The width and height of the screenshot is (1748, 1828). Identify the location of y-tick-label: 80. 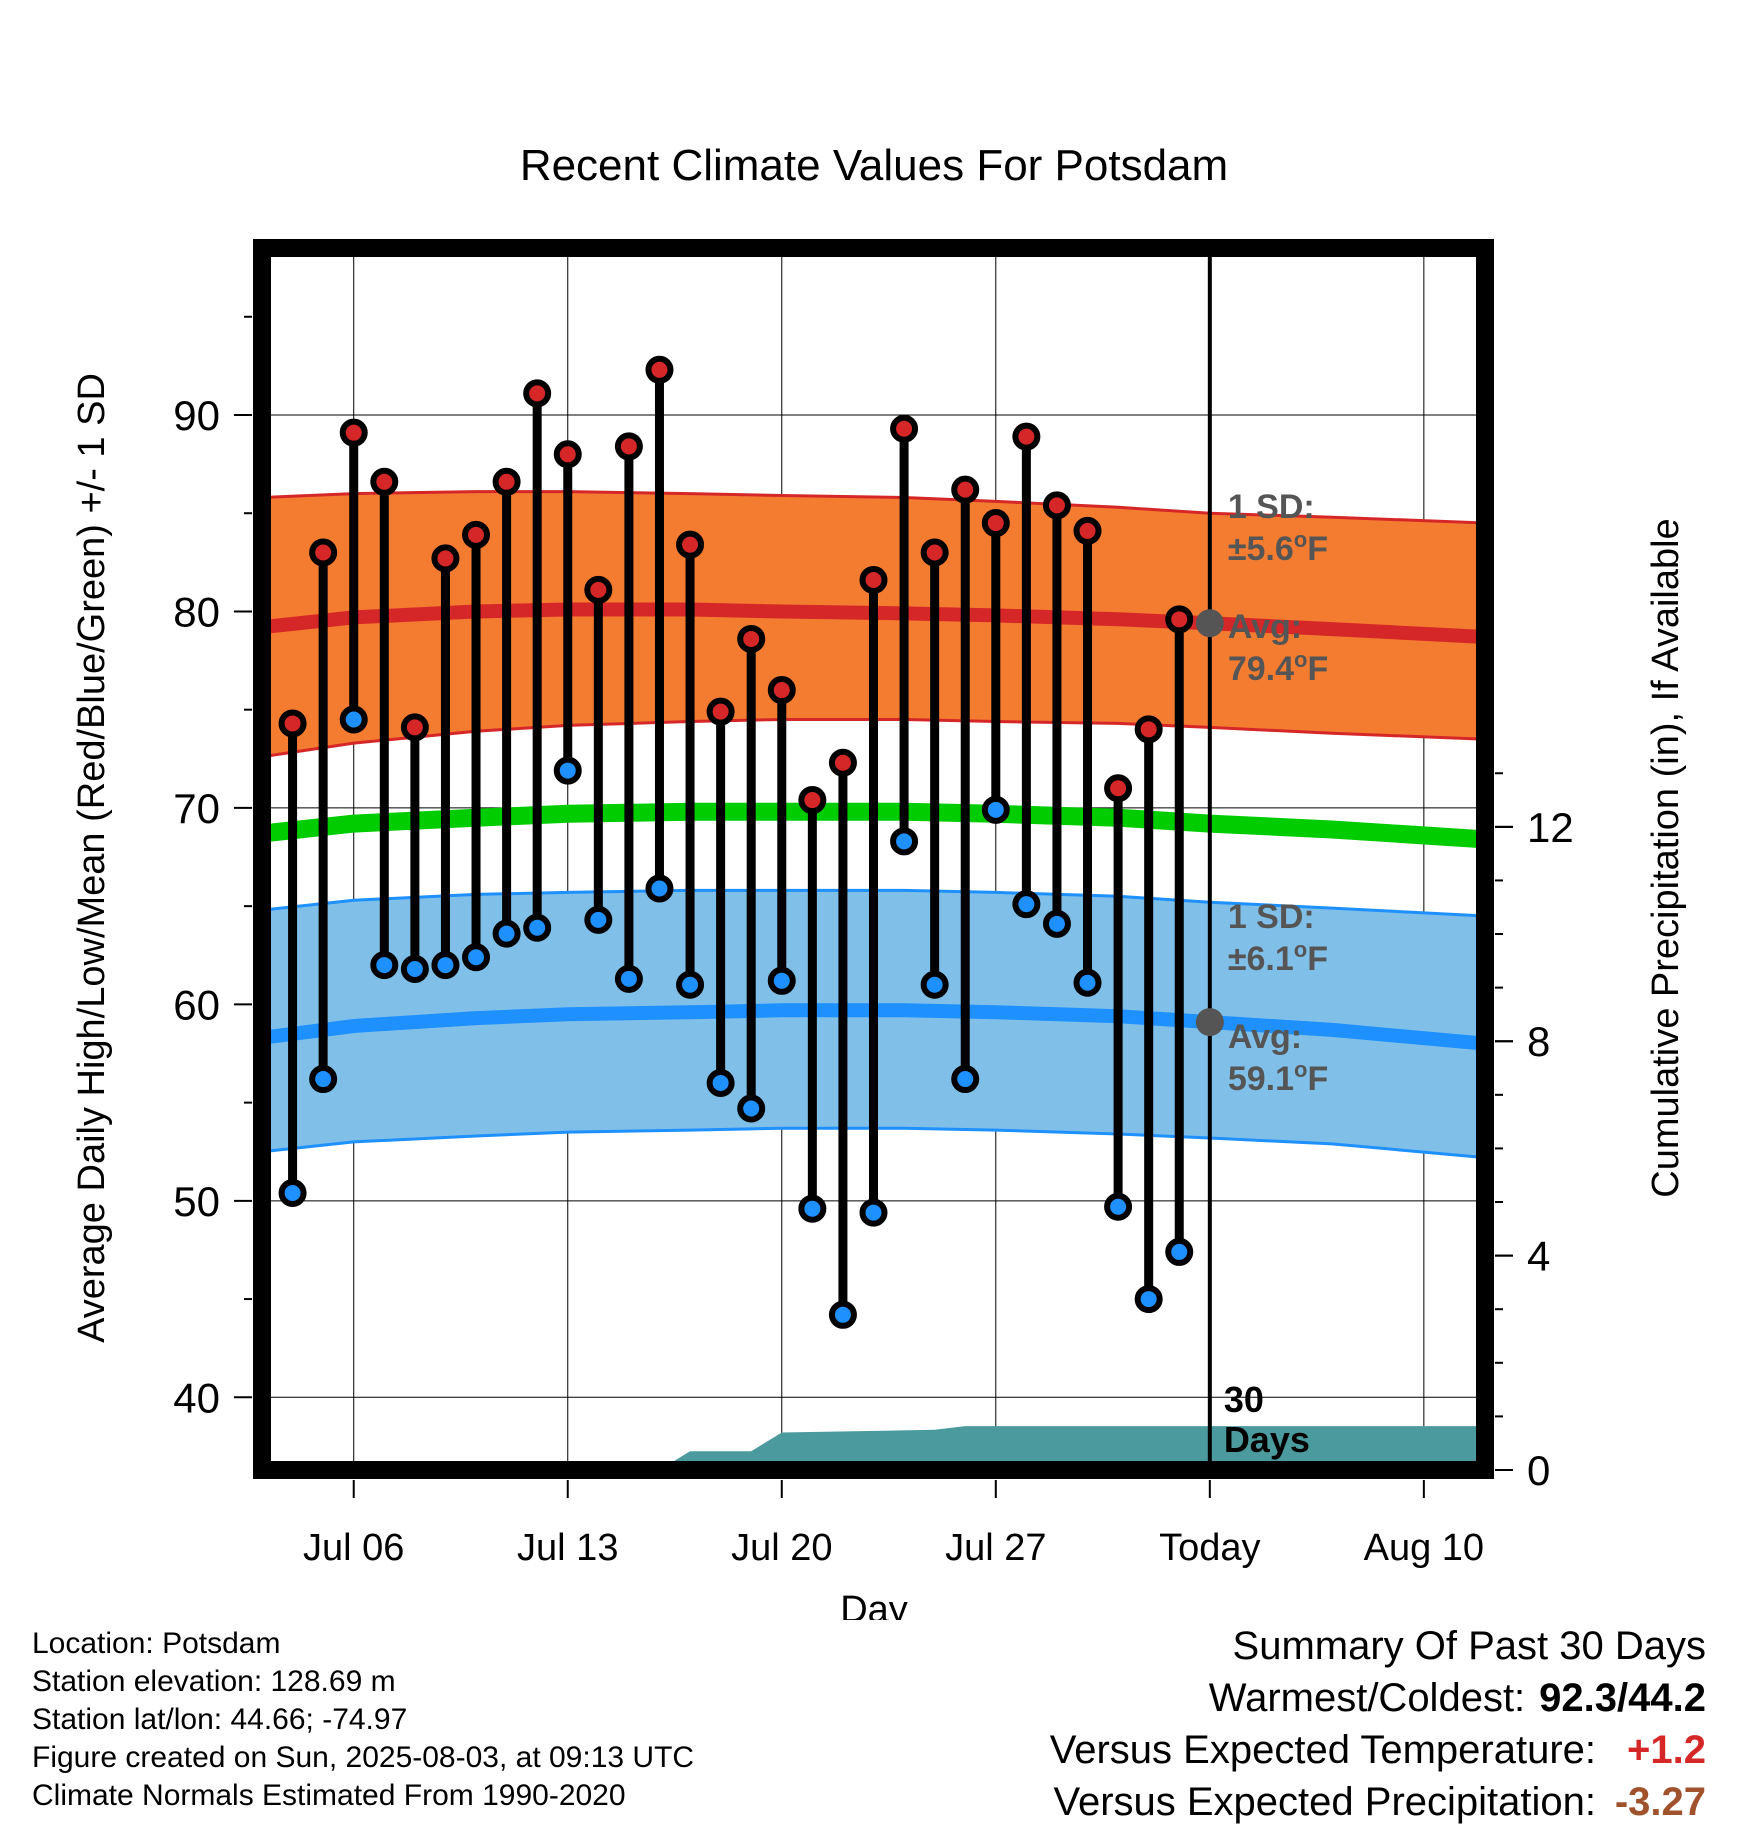
(196, 611).